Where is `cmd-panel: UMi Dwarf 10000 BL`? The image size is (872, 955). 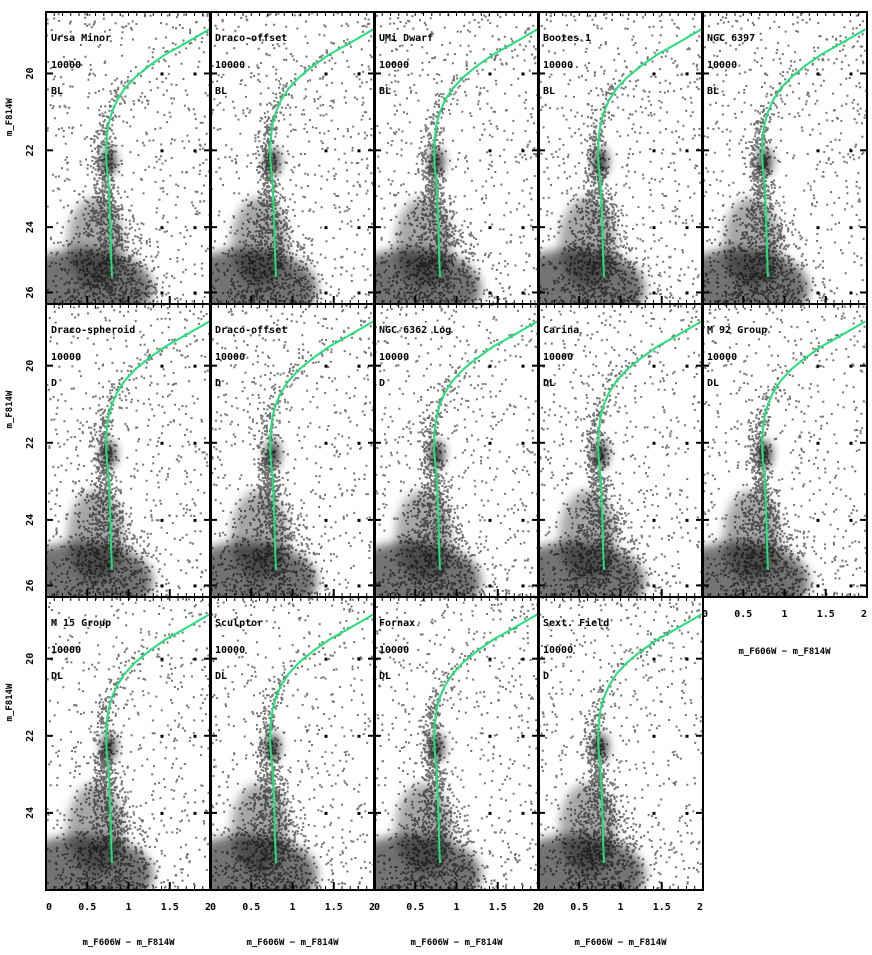 cmd-panel: UMi Dwarf 10000 BL is located at coordinates (456, 158).